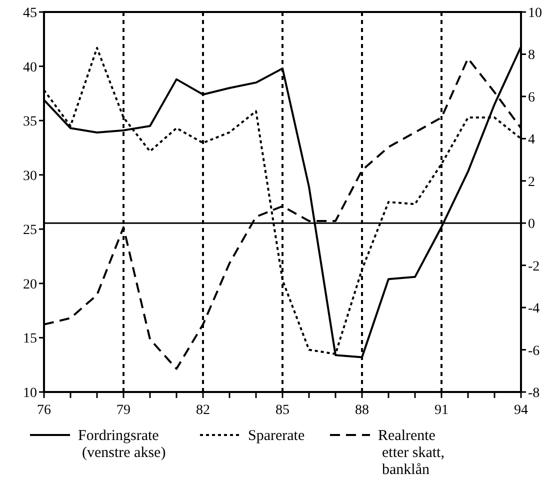 The height and width of the screenshot is (501, 557). Describe the element at coordinates (411, 453) in the screenshot. I see `legend-label: Realrente etter skatt, banklån` at that location.